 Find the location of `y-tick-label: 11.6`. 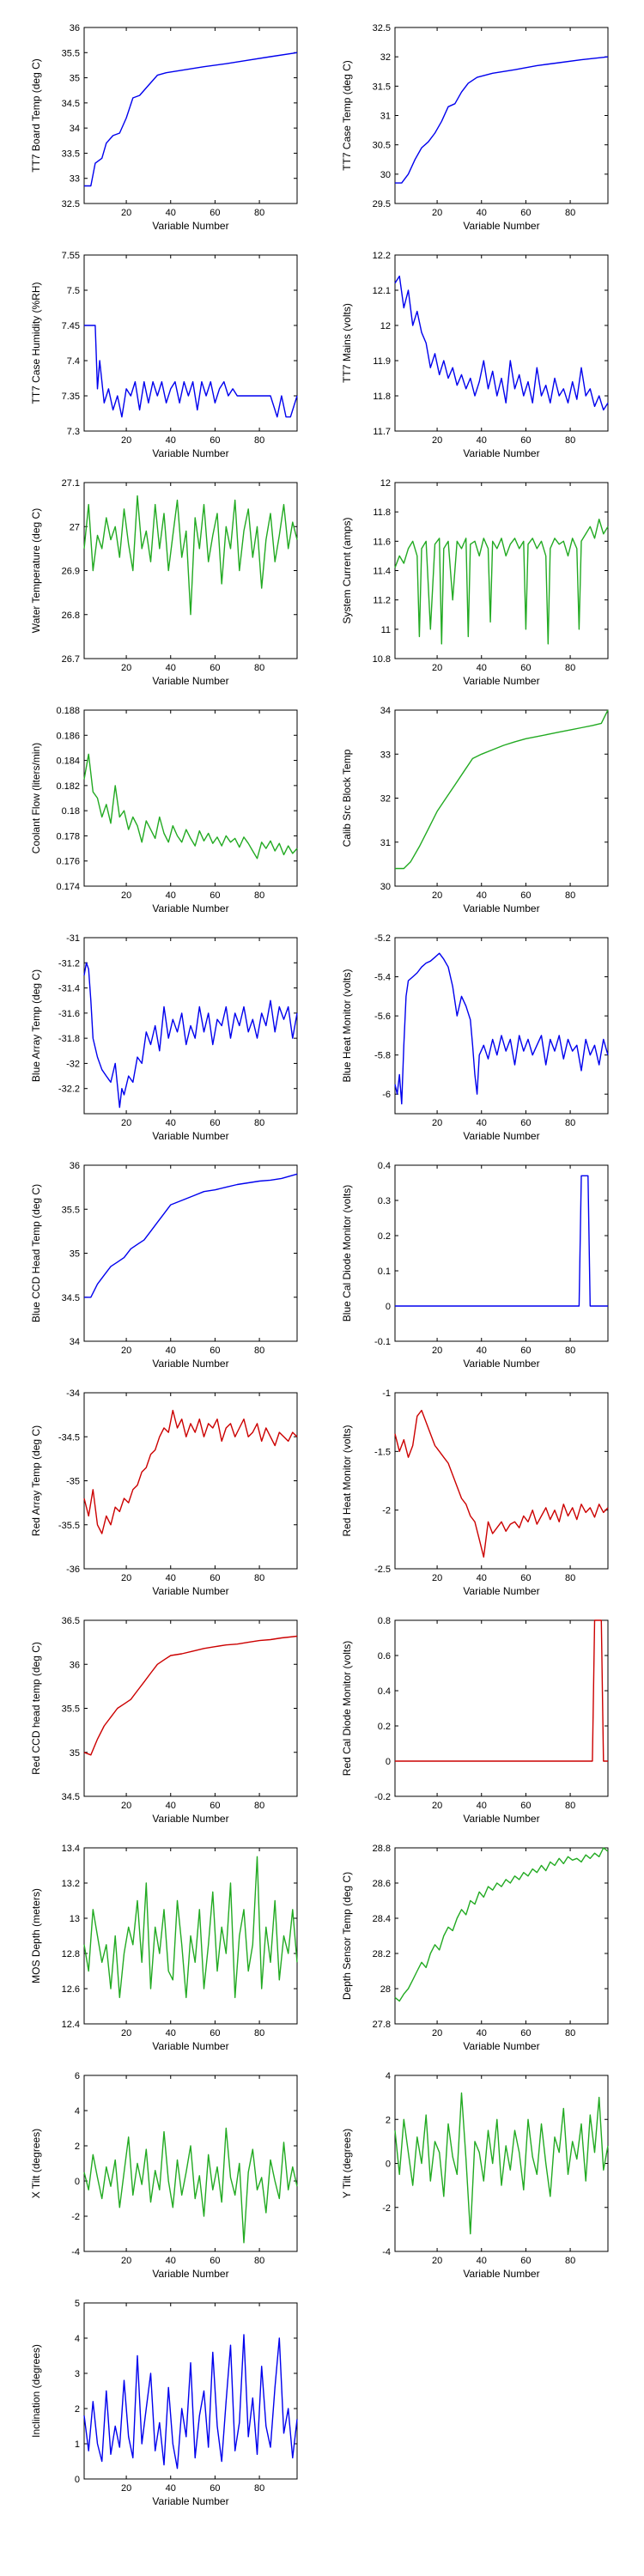

y-tick-label: 11.6 is located at coordinates (382, 542).